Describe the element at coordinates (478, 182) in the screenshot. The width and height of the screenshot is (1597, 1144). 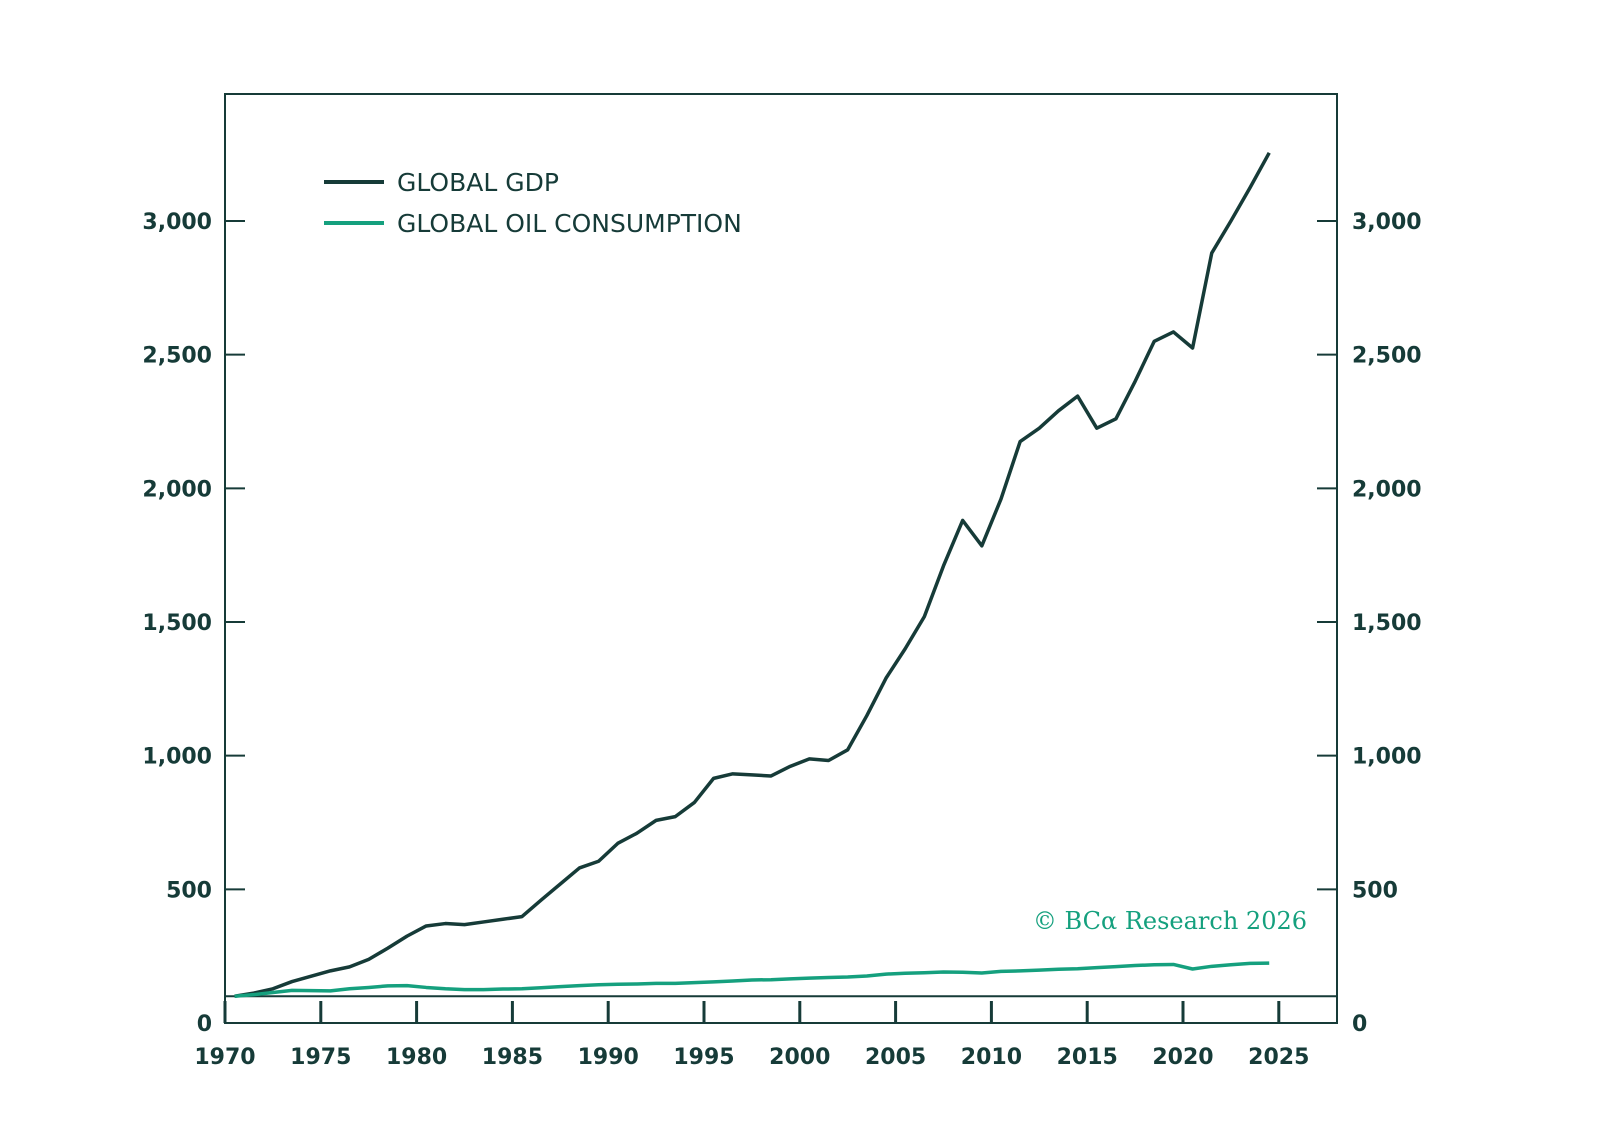
I see `legend-label-gdp: GLOBAL GDP` at that location.